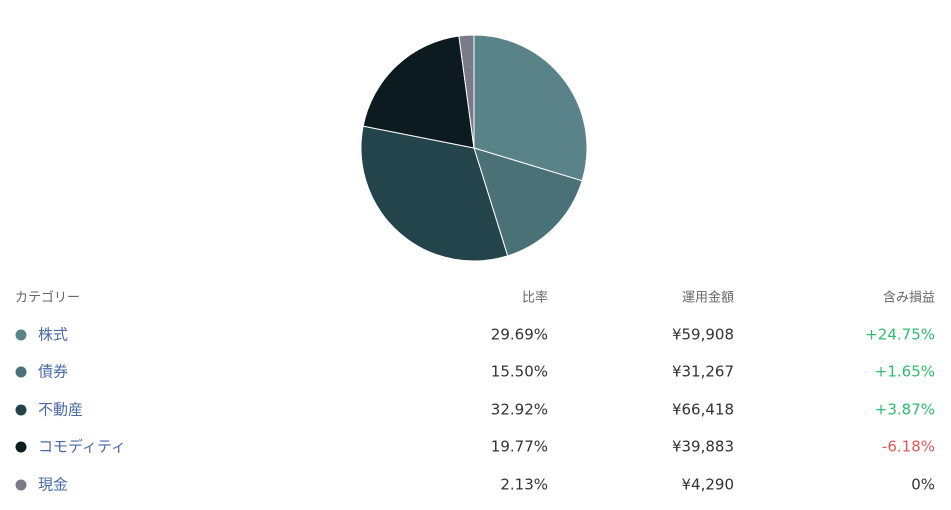 This screenshot has height=510, width=951. Describe the element at coordinates (82, 447) in the screenshot. I see `category-name: コモディティ` at that location.